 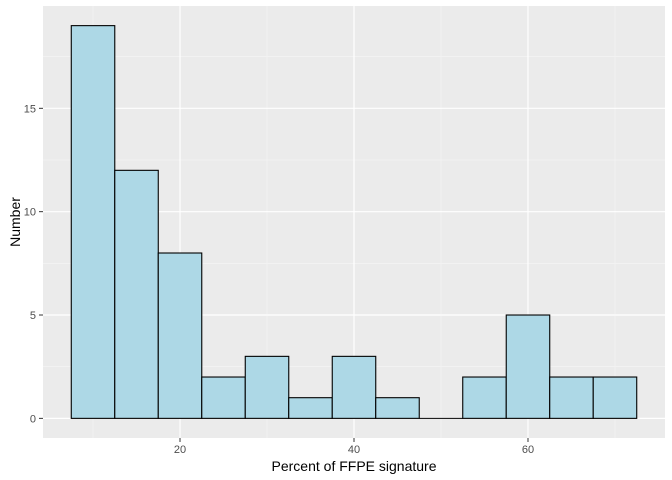 I want to click on y-axis: 0 5 10 15, so click(x=33, y=264).